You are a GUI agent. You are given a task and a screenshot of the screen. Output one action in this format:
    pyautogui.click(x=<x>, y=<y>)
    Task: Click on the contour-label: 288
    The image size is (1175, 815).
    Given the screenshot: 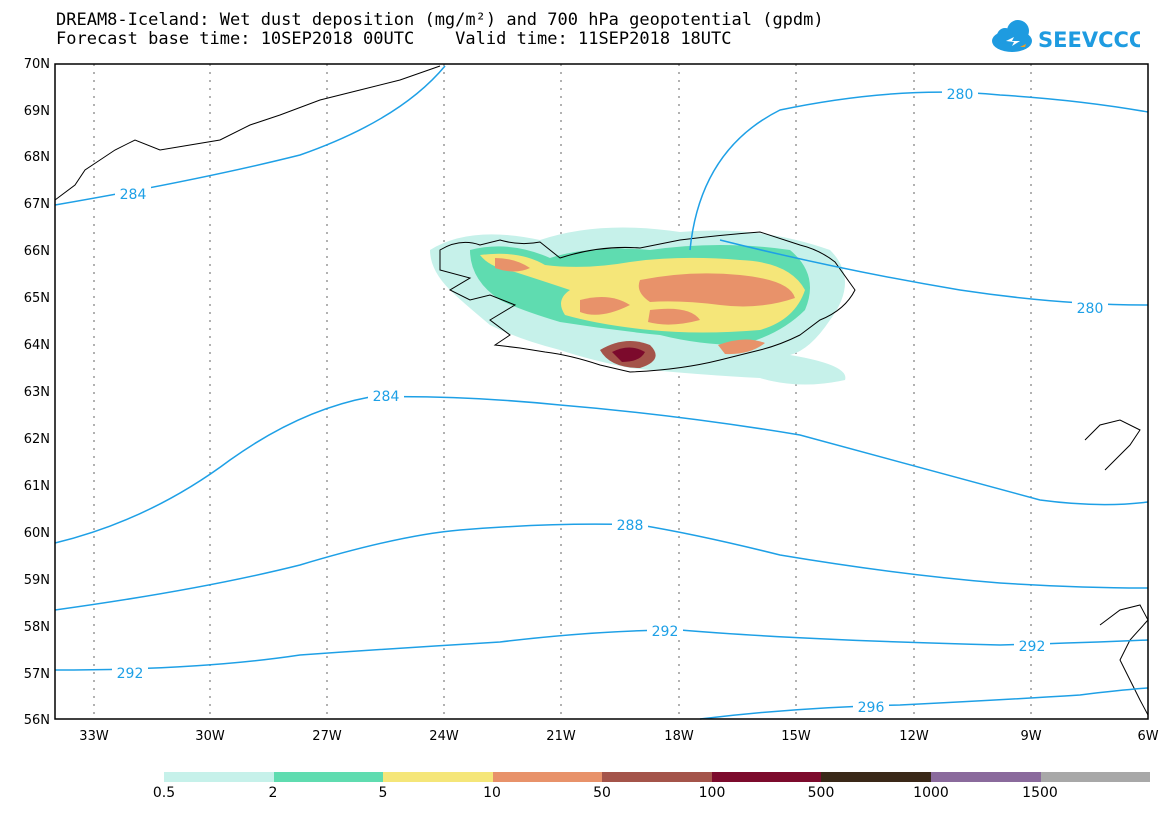 What is the action you would take?
    pyautogui.click(x=630, y=526)
    